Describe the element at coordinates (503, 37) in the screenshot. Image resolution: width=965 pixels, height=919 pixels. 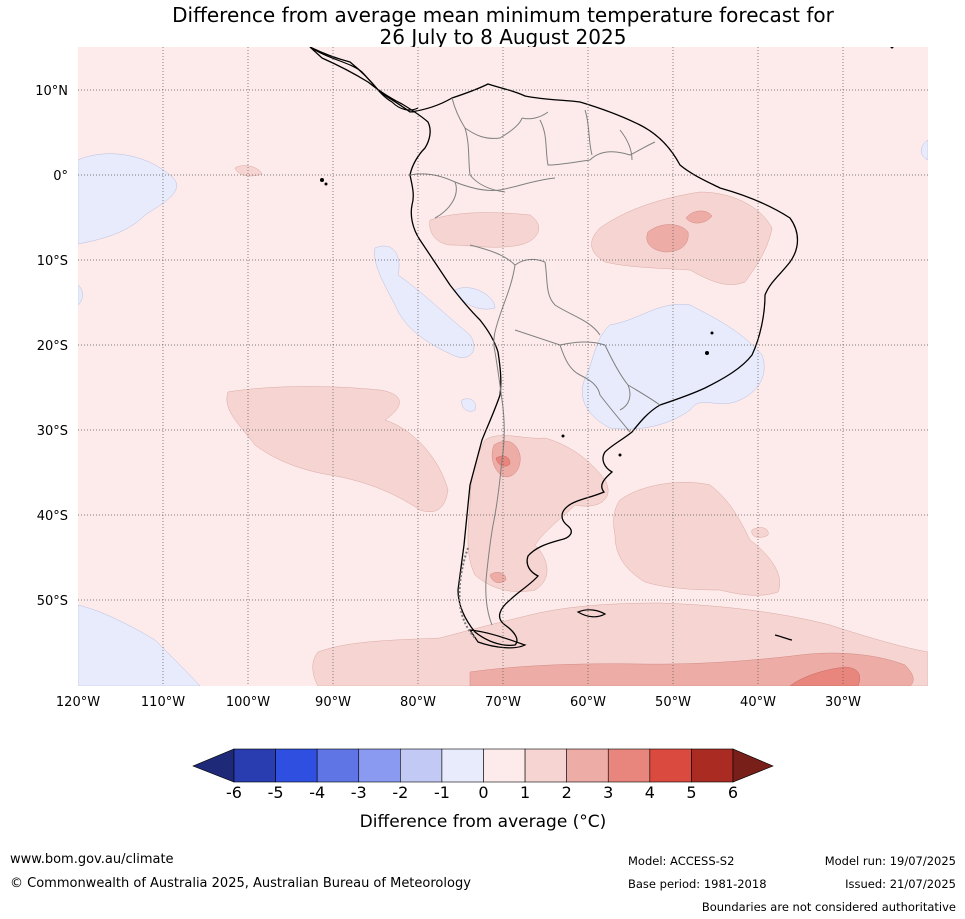
I see `title-line-2: 26 July to 8 August 2025` at that location.